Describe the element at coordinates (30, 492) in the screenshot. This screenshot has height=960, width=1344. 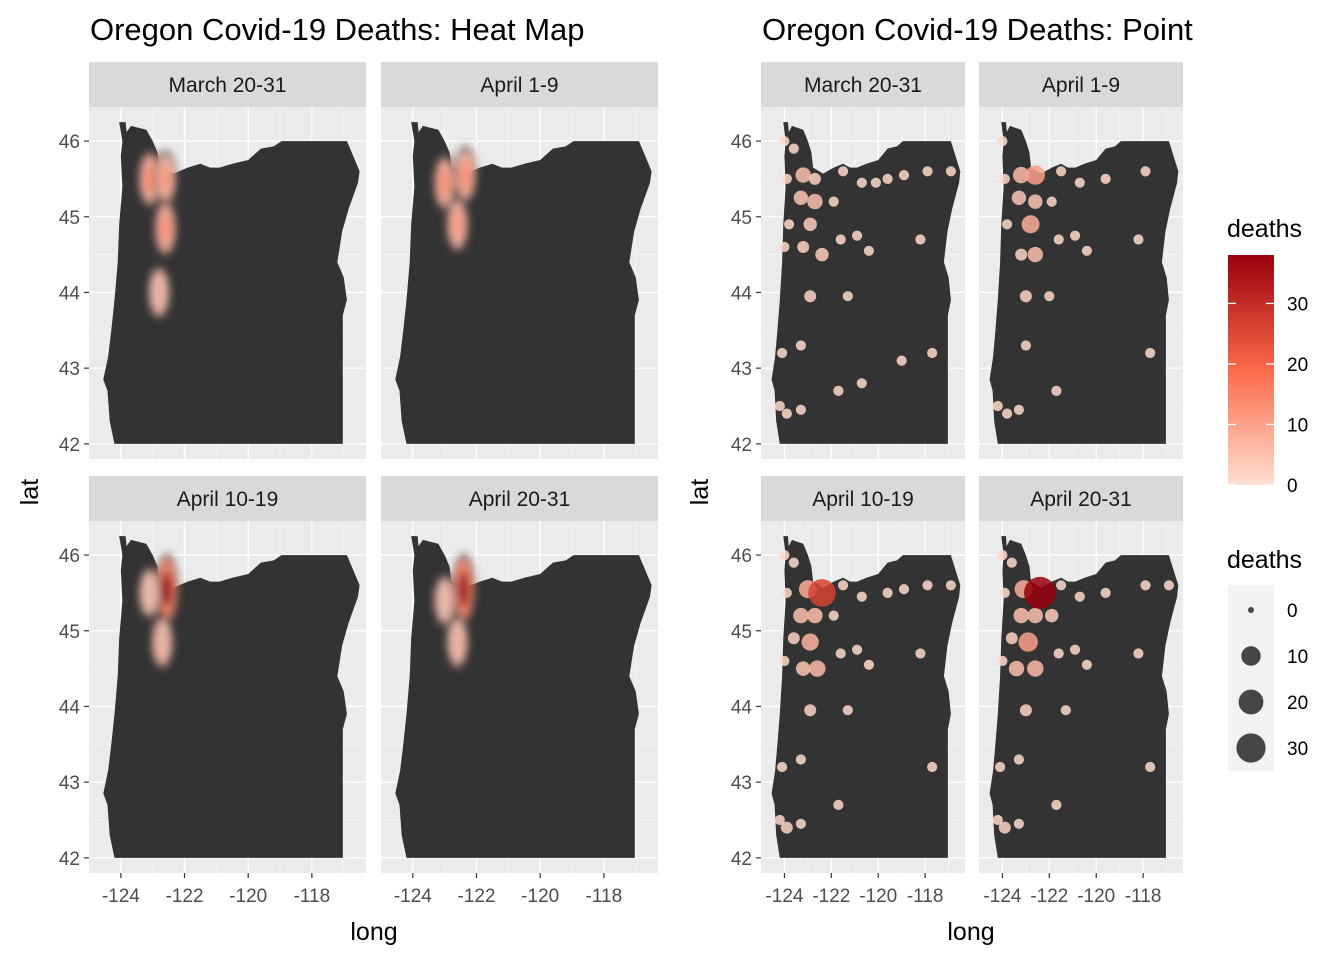
I see `left-y-axis-title: lat` at that location.